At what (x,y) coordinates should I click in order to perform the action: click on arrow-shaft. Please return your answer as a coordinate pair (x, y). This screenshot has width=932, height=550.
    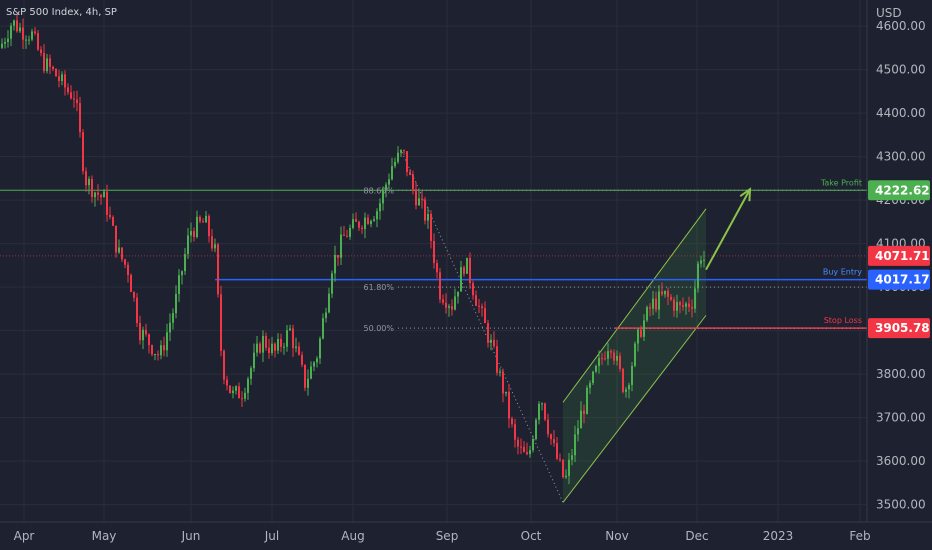
    Looking at the image, I should click on (728, 229).